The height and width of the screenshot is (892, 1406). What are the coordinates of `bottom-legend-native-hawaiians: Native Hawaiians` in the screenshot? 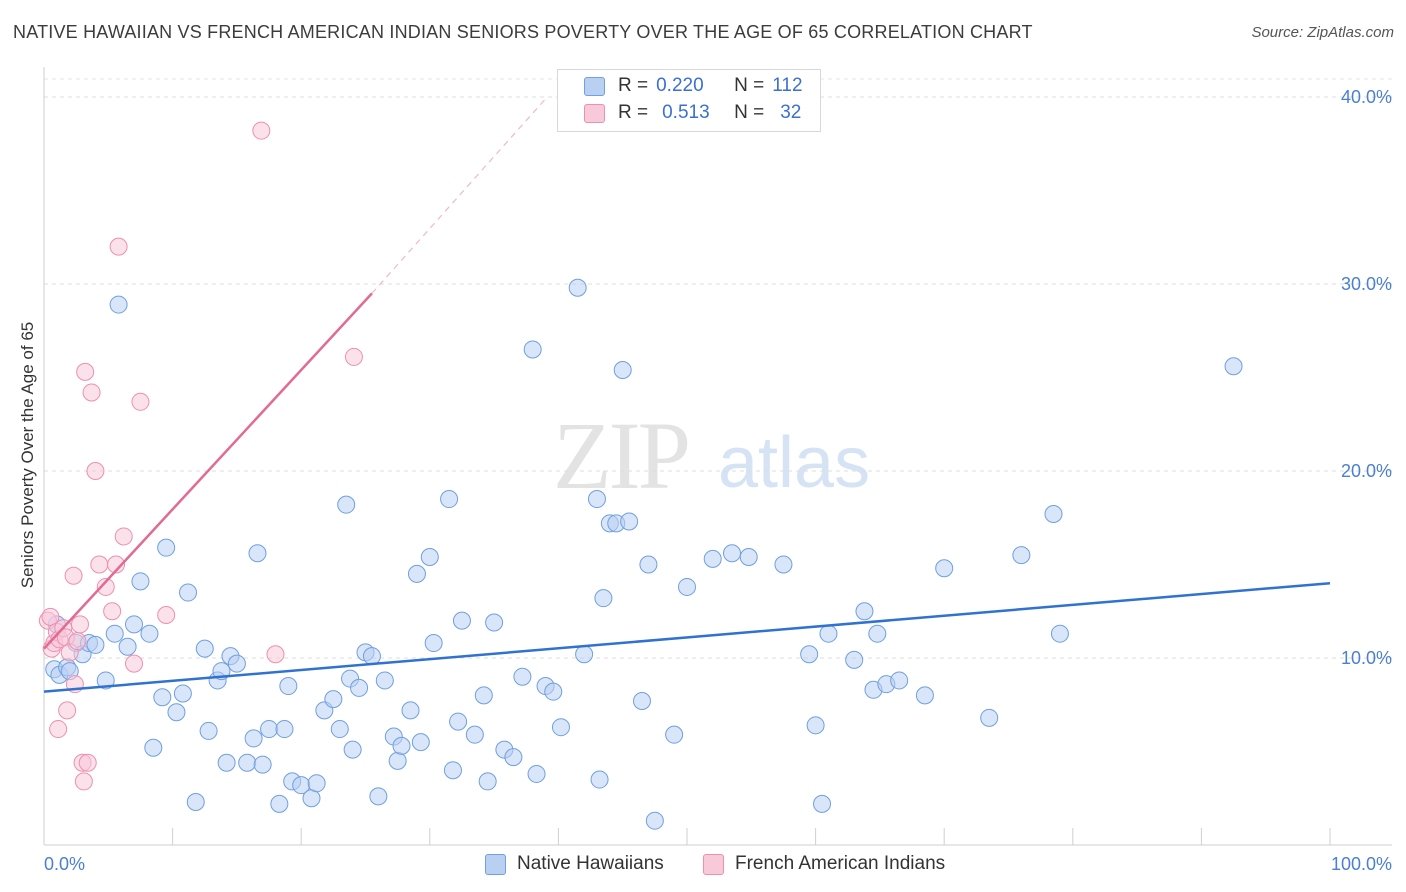 It's located at (574, 864).